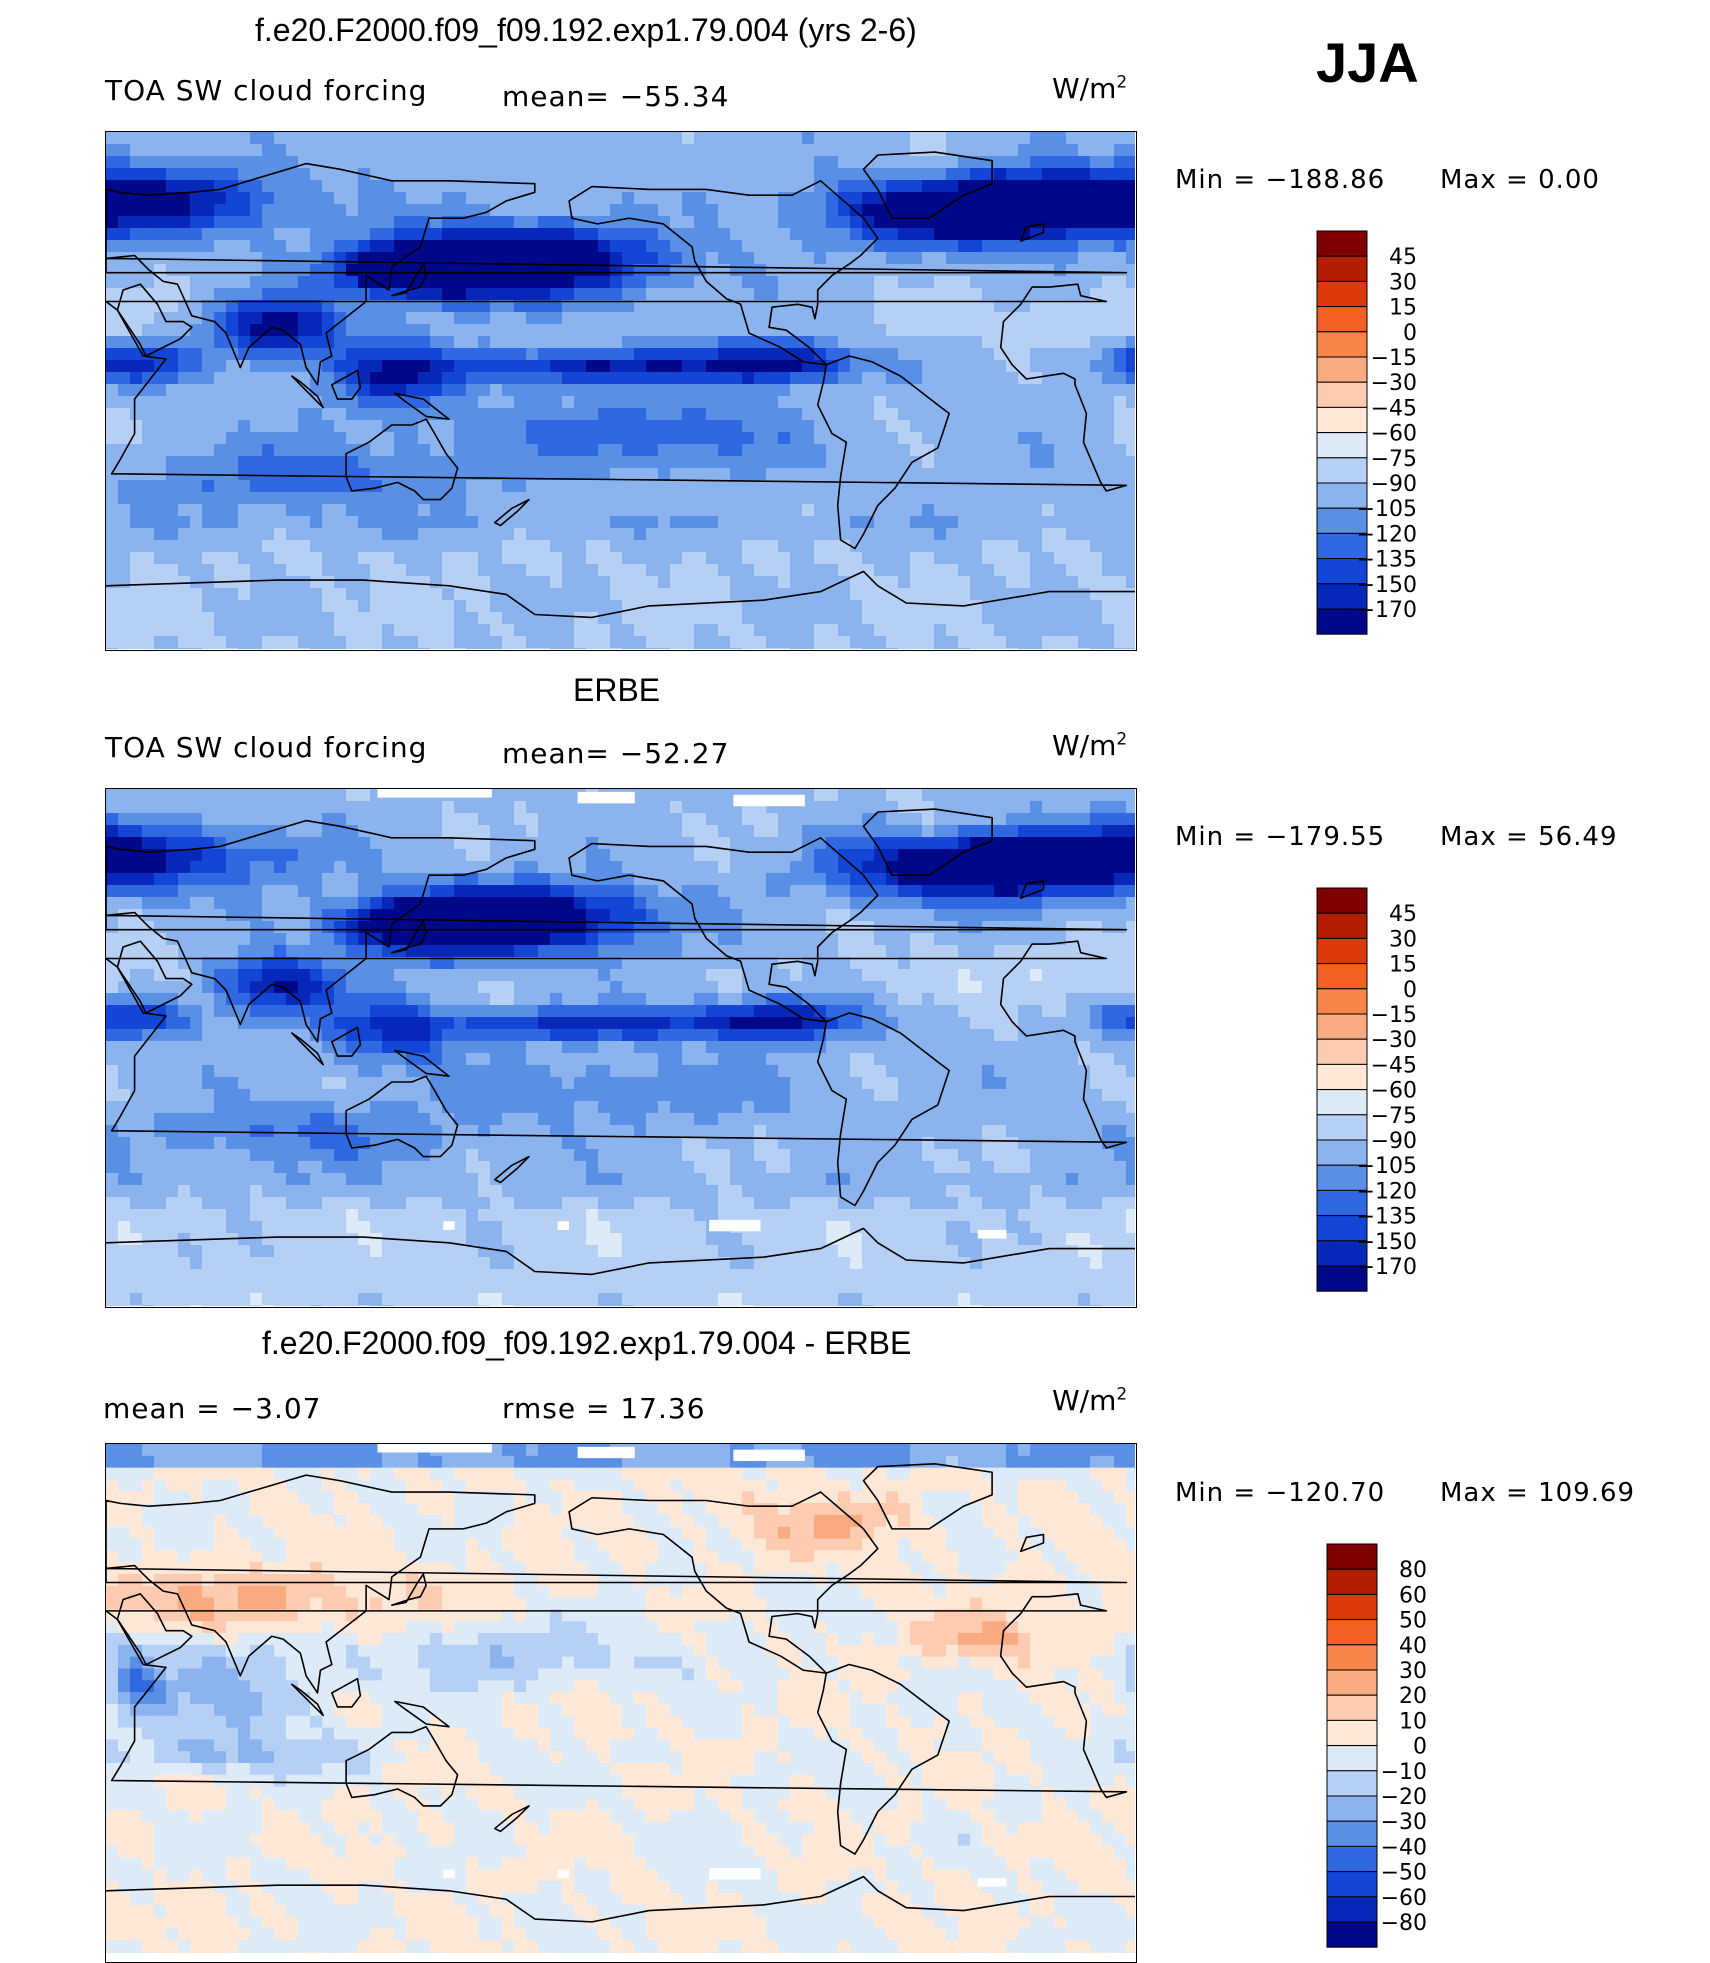 The width and height of the screenshot is (1710, 1963). Describe the element at coordinates (1403, 308) in the screenshot. I see `colorbar-tick-label: 15` at that location.